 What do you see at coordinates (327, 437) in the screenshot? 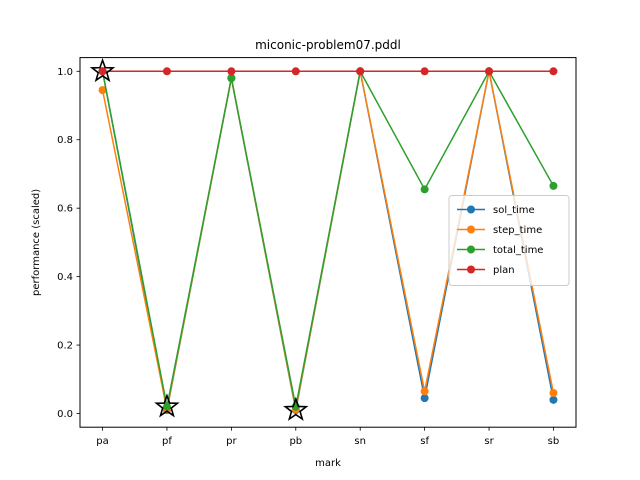
I see `x-axis: pa pf pr pb sn sf sr sb` at bounding box center [327, 437].